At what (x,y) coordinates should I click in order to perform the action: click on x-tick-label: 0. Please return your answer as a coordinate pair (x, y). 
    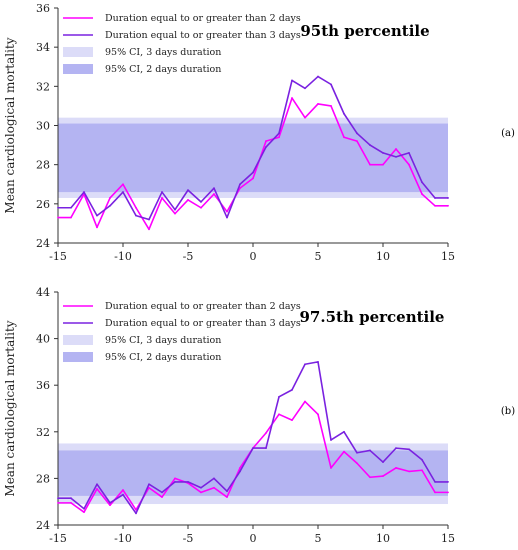
    Looking at the image, I should click on (253, 538).